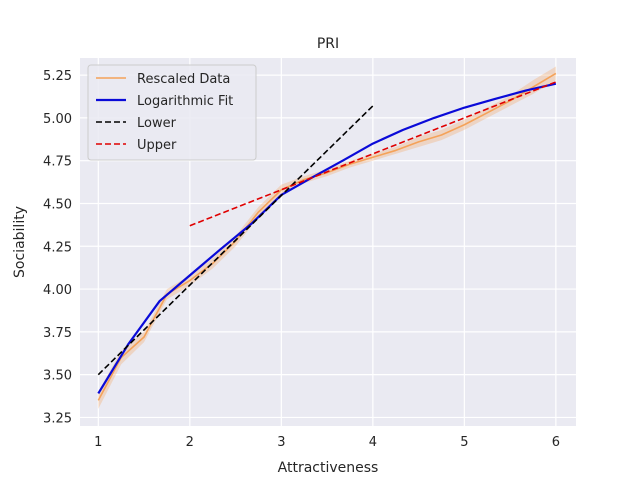 The height and width of the screenshot is (480, 640). What do you see at coordinates (190, 442) in the screenshot?
I see `x-tick-label: 2` at bounding box center [190, 442].